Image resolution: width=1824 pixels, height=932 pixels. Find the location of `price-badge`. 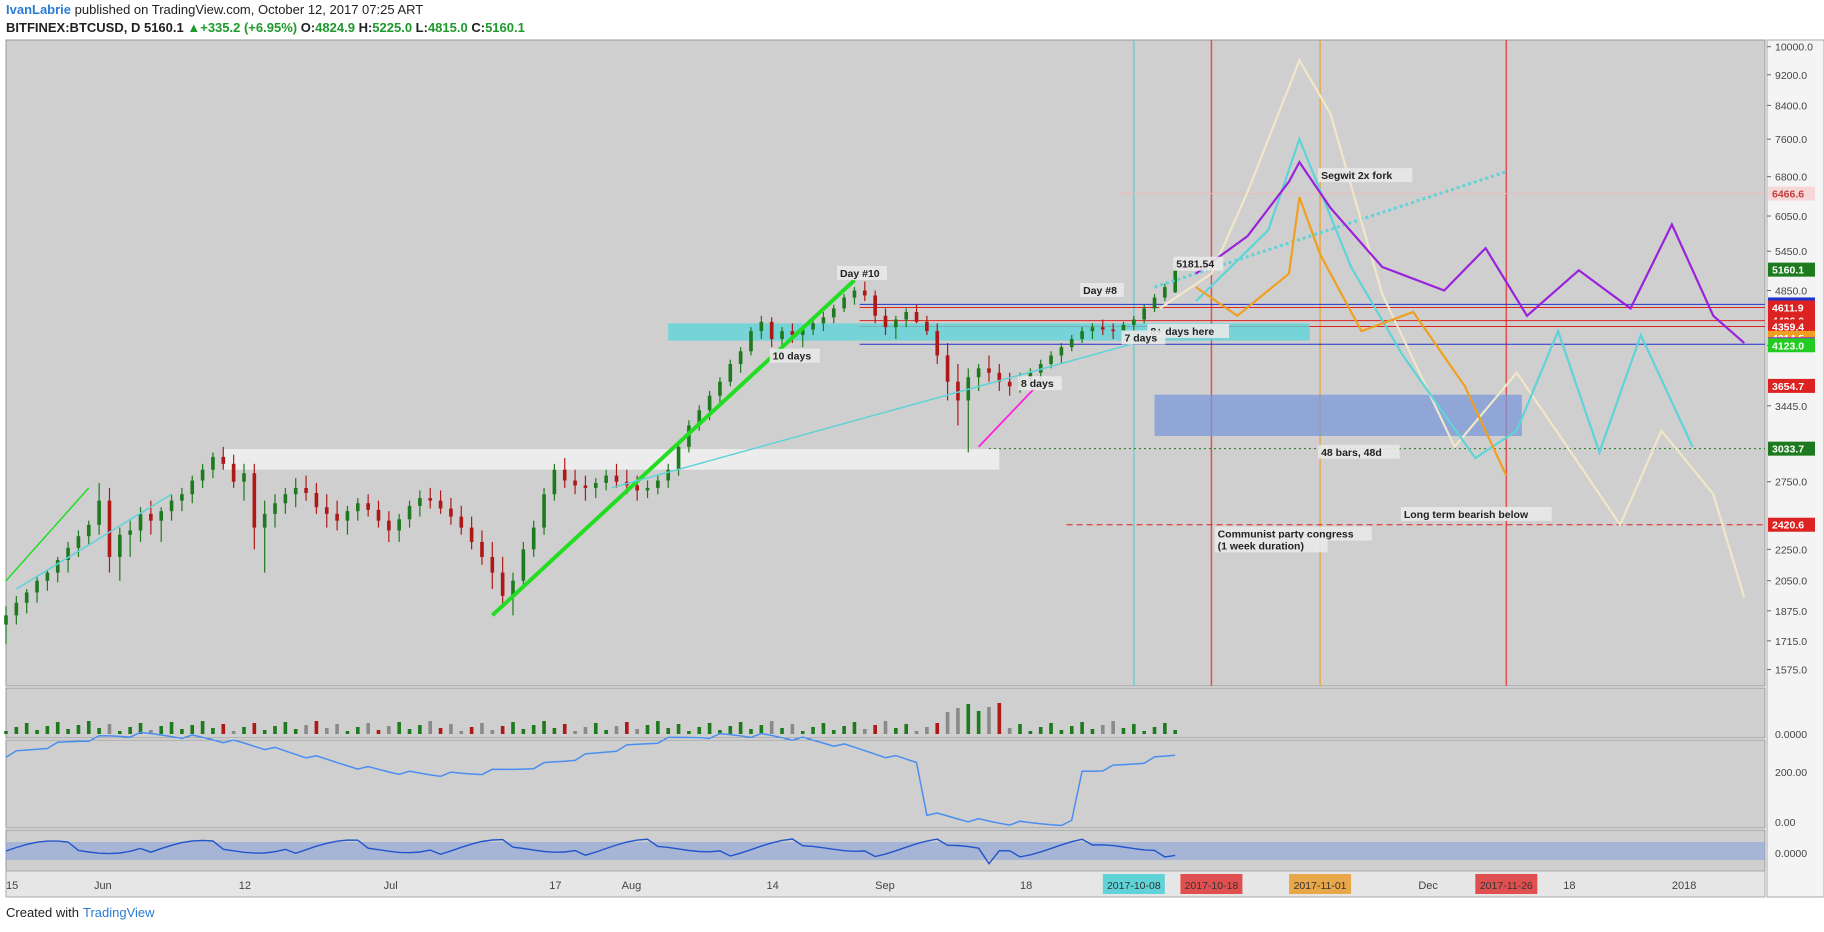

price-badge is located at coordinates (1791, 448).